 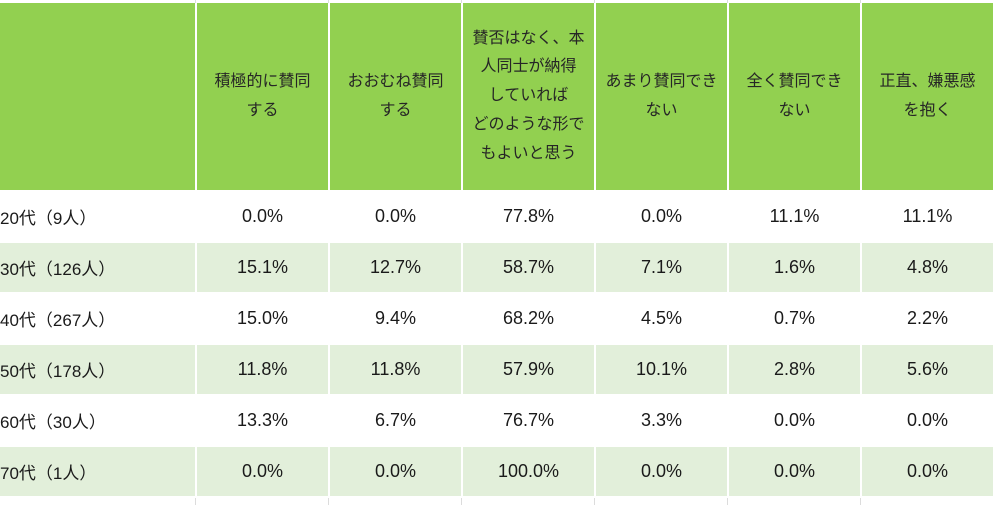 What do you see at coordinates (528, 267) in the screenshot?
I see `value-cell: 58.7%` at bounding box center [528, 267].